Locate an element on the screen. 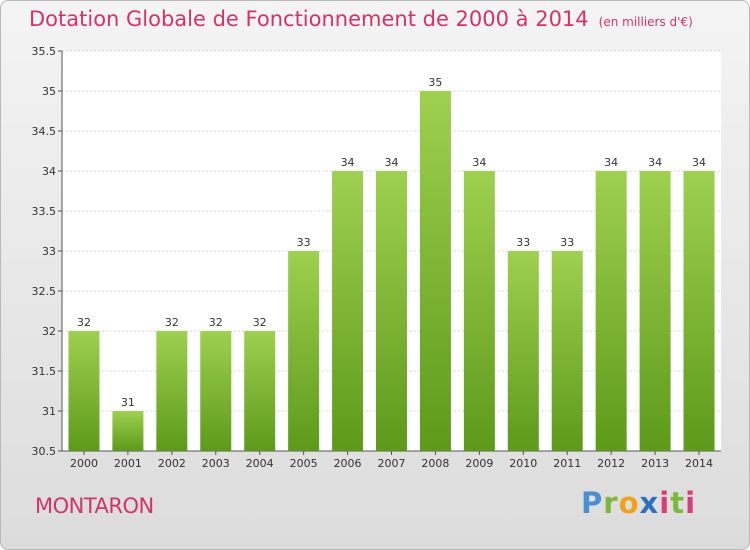 This screenshot has width=750, height=550. x-tick-label: 2008 is located at coordinates (435, 463).